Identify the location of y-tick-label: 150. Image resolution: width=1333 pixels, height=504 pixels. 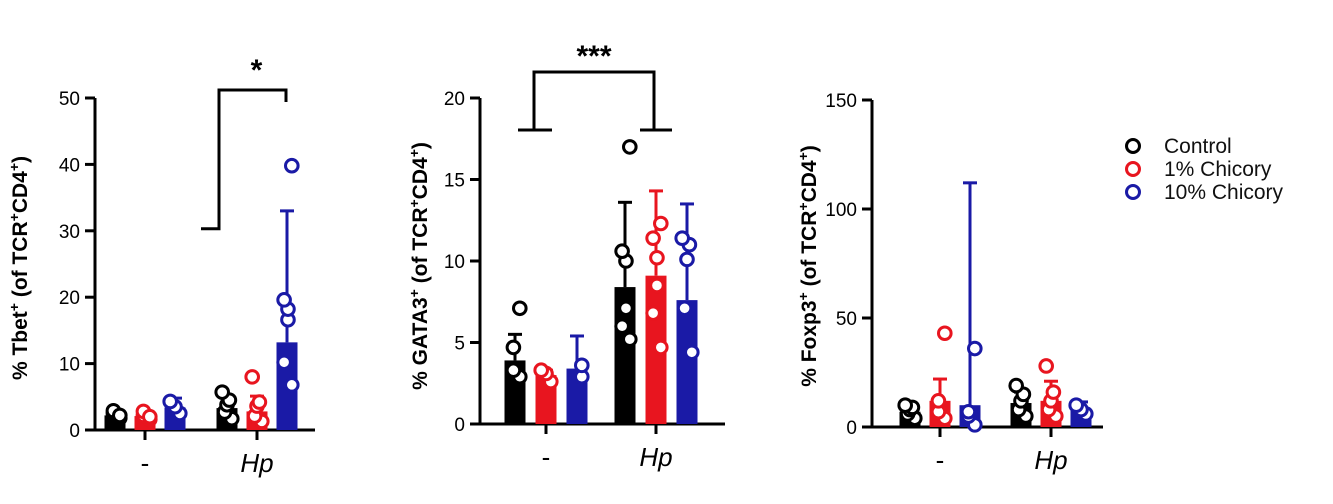
(841, 101).